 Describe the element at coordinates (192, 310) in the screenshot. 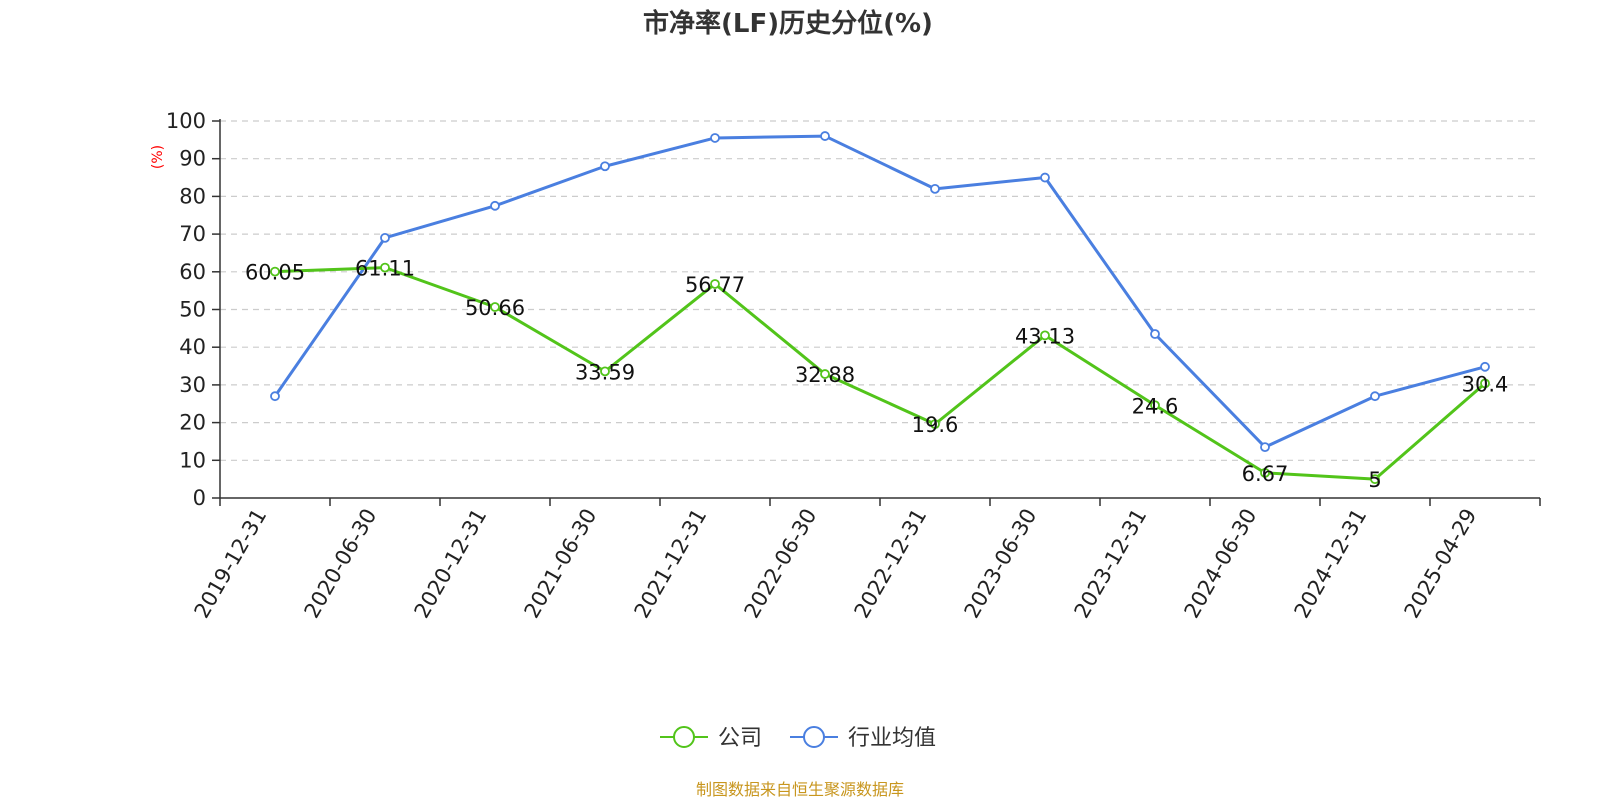

I see `y-tick-label: 50` at that location.